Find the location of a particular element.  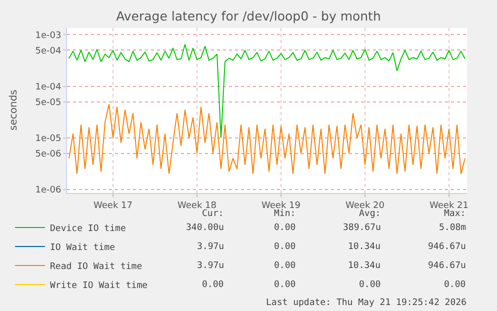

x-tick-label: Week 20 is located at coordinates (365, 205).